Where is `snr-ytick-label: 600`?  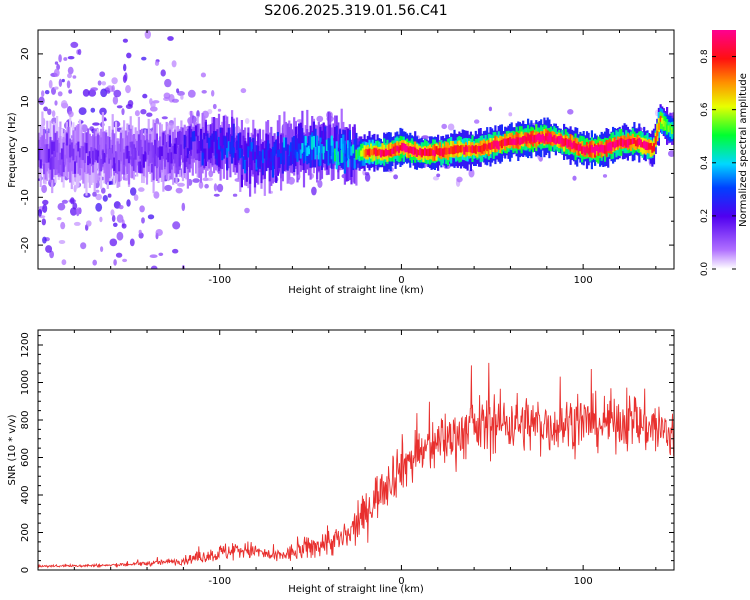 snr-ytick-label: 600 is located at coordinates (25, 457).